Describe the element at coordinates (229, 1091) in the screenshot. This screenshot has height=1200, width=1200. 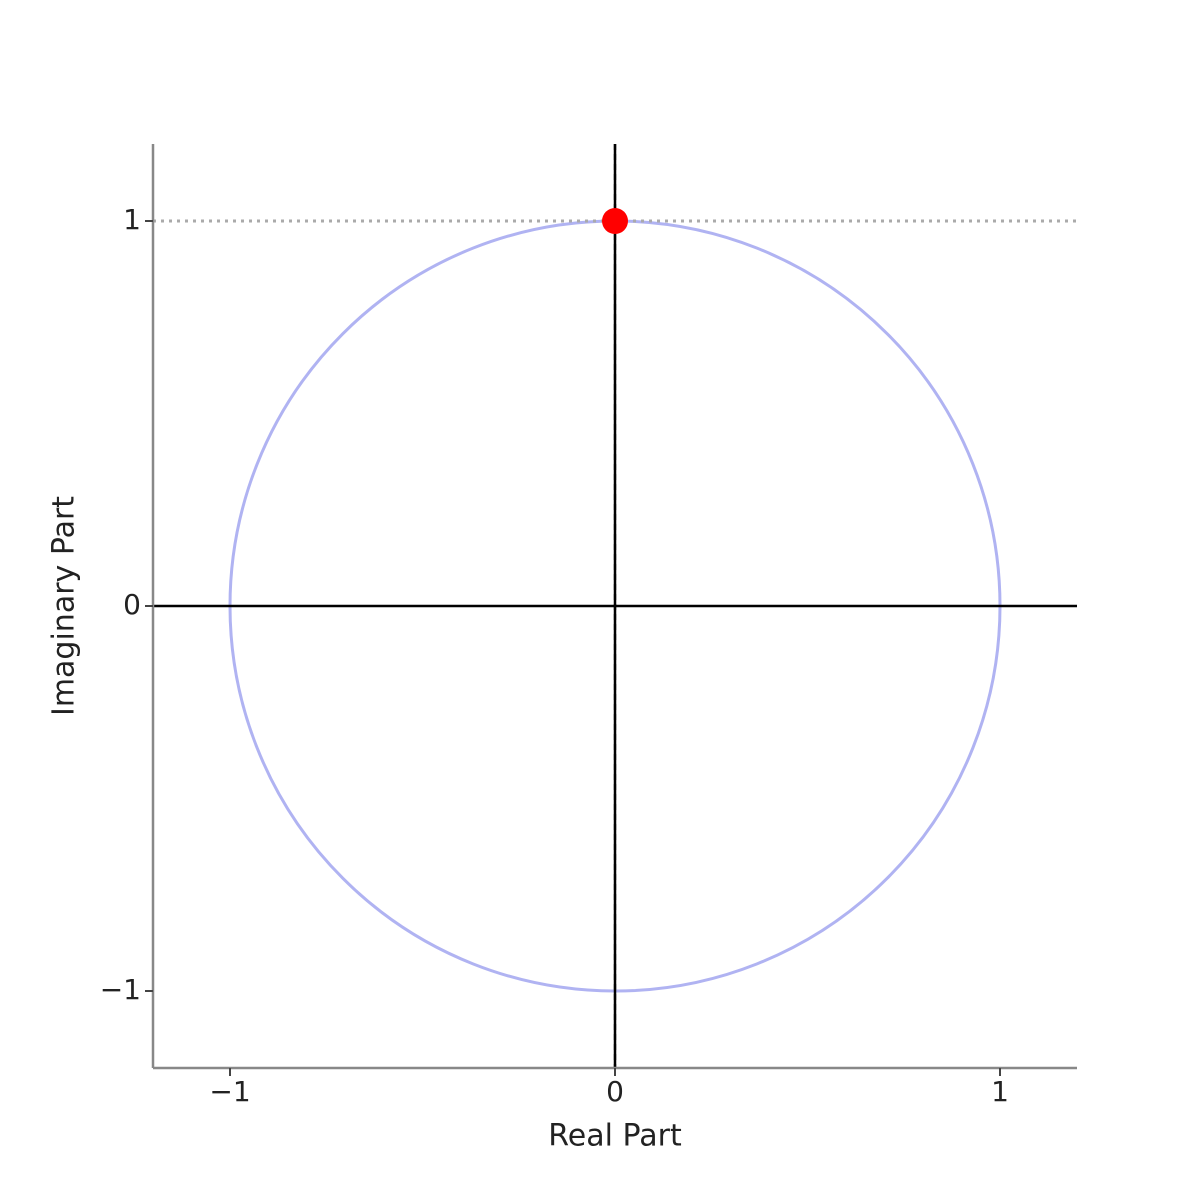
I see `x-tick-label: −1` at that location.